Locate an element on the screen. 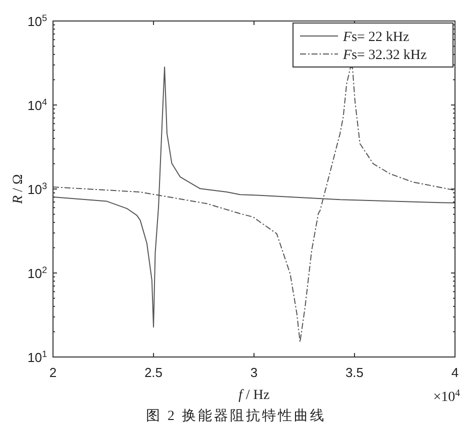  y-axis-title: R / Ω is located at coordinates (18, 189).